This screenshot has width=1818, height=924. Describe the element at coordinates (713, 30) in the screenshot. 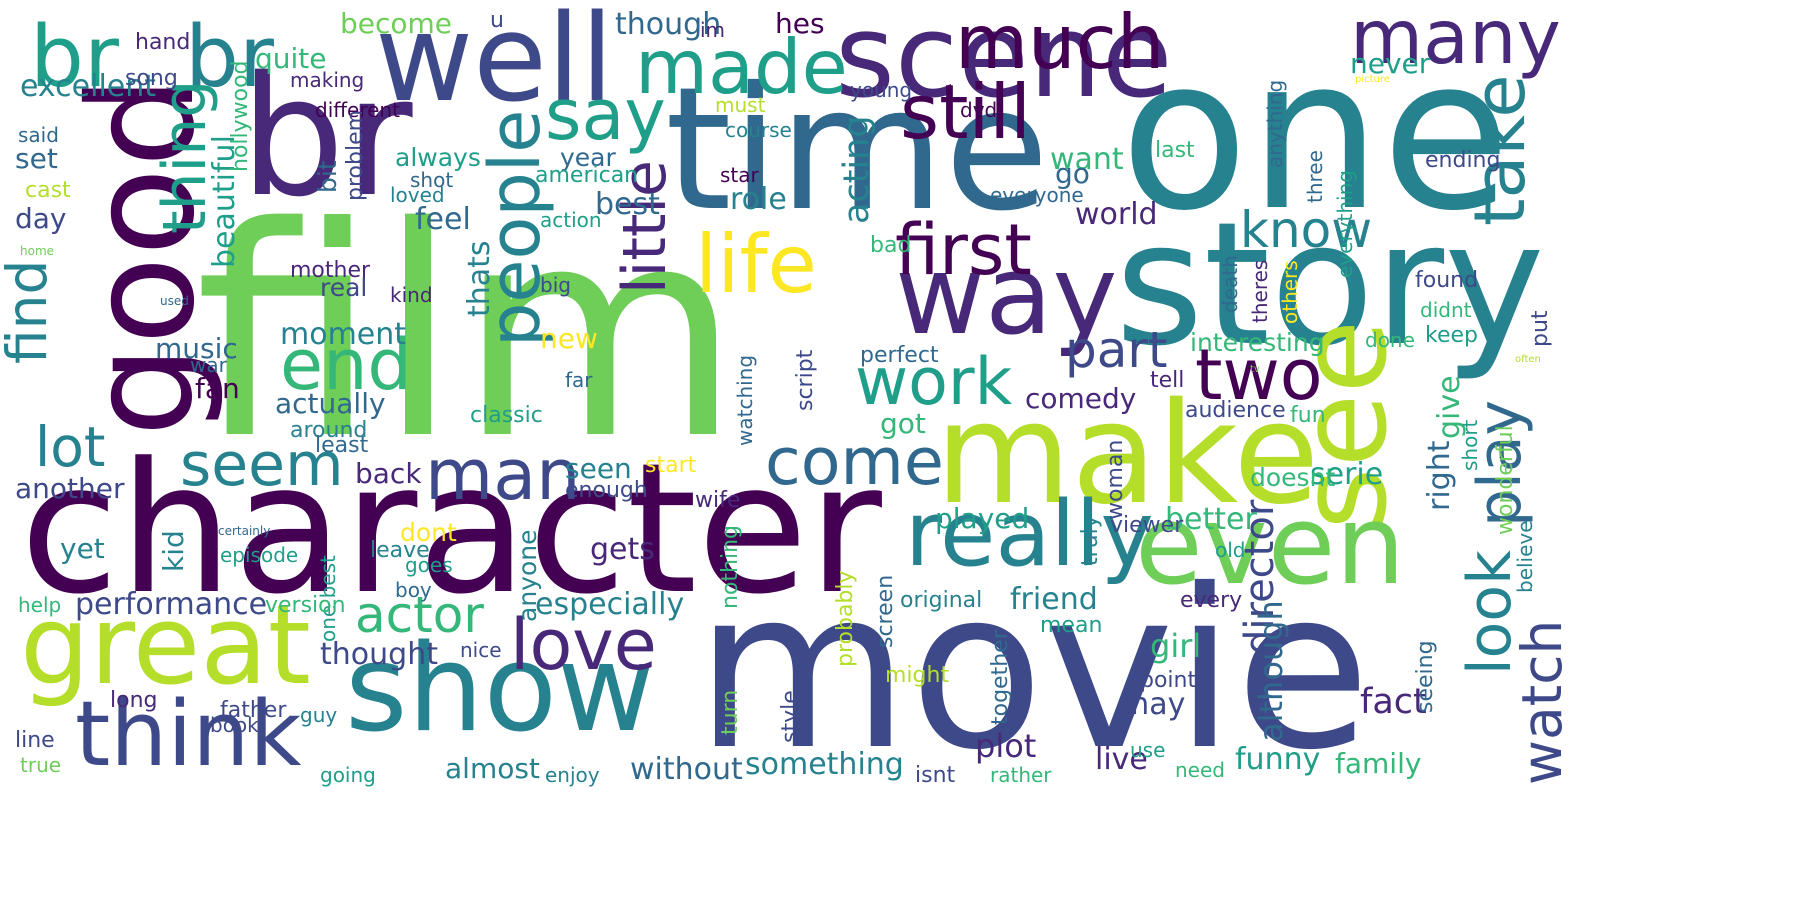

I see `word-im: im` at that location.